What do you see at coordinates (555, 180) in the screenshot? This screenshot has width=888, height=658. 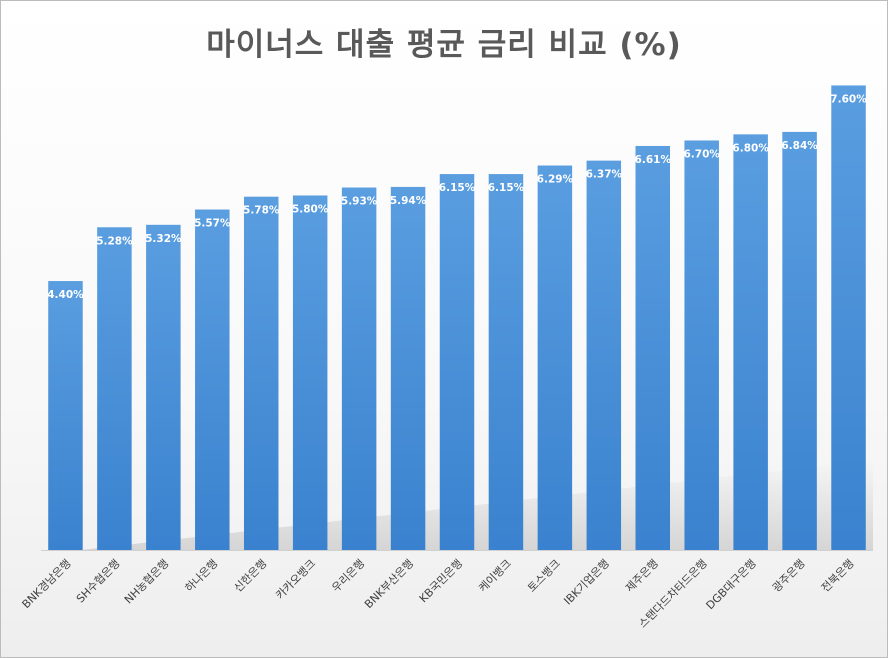 I see `bar-value-label: 6.29%` at bounding box center [555, 180].